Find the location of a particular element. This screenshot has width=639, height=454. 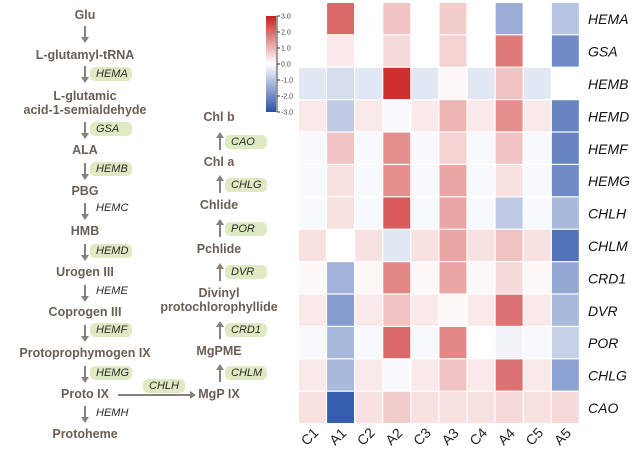

heatmap-cell-crd1-c4 is located at coordinates (481, 278).